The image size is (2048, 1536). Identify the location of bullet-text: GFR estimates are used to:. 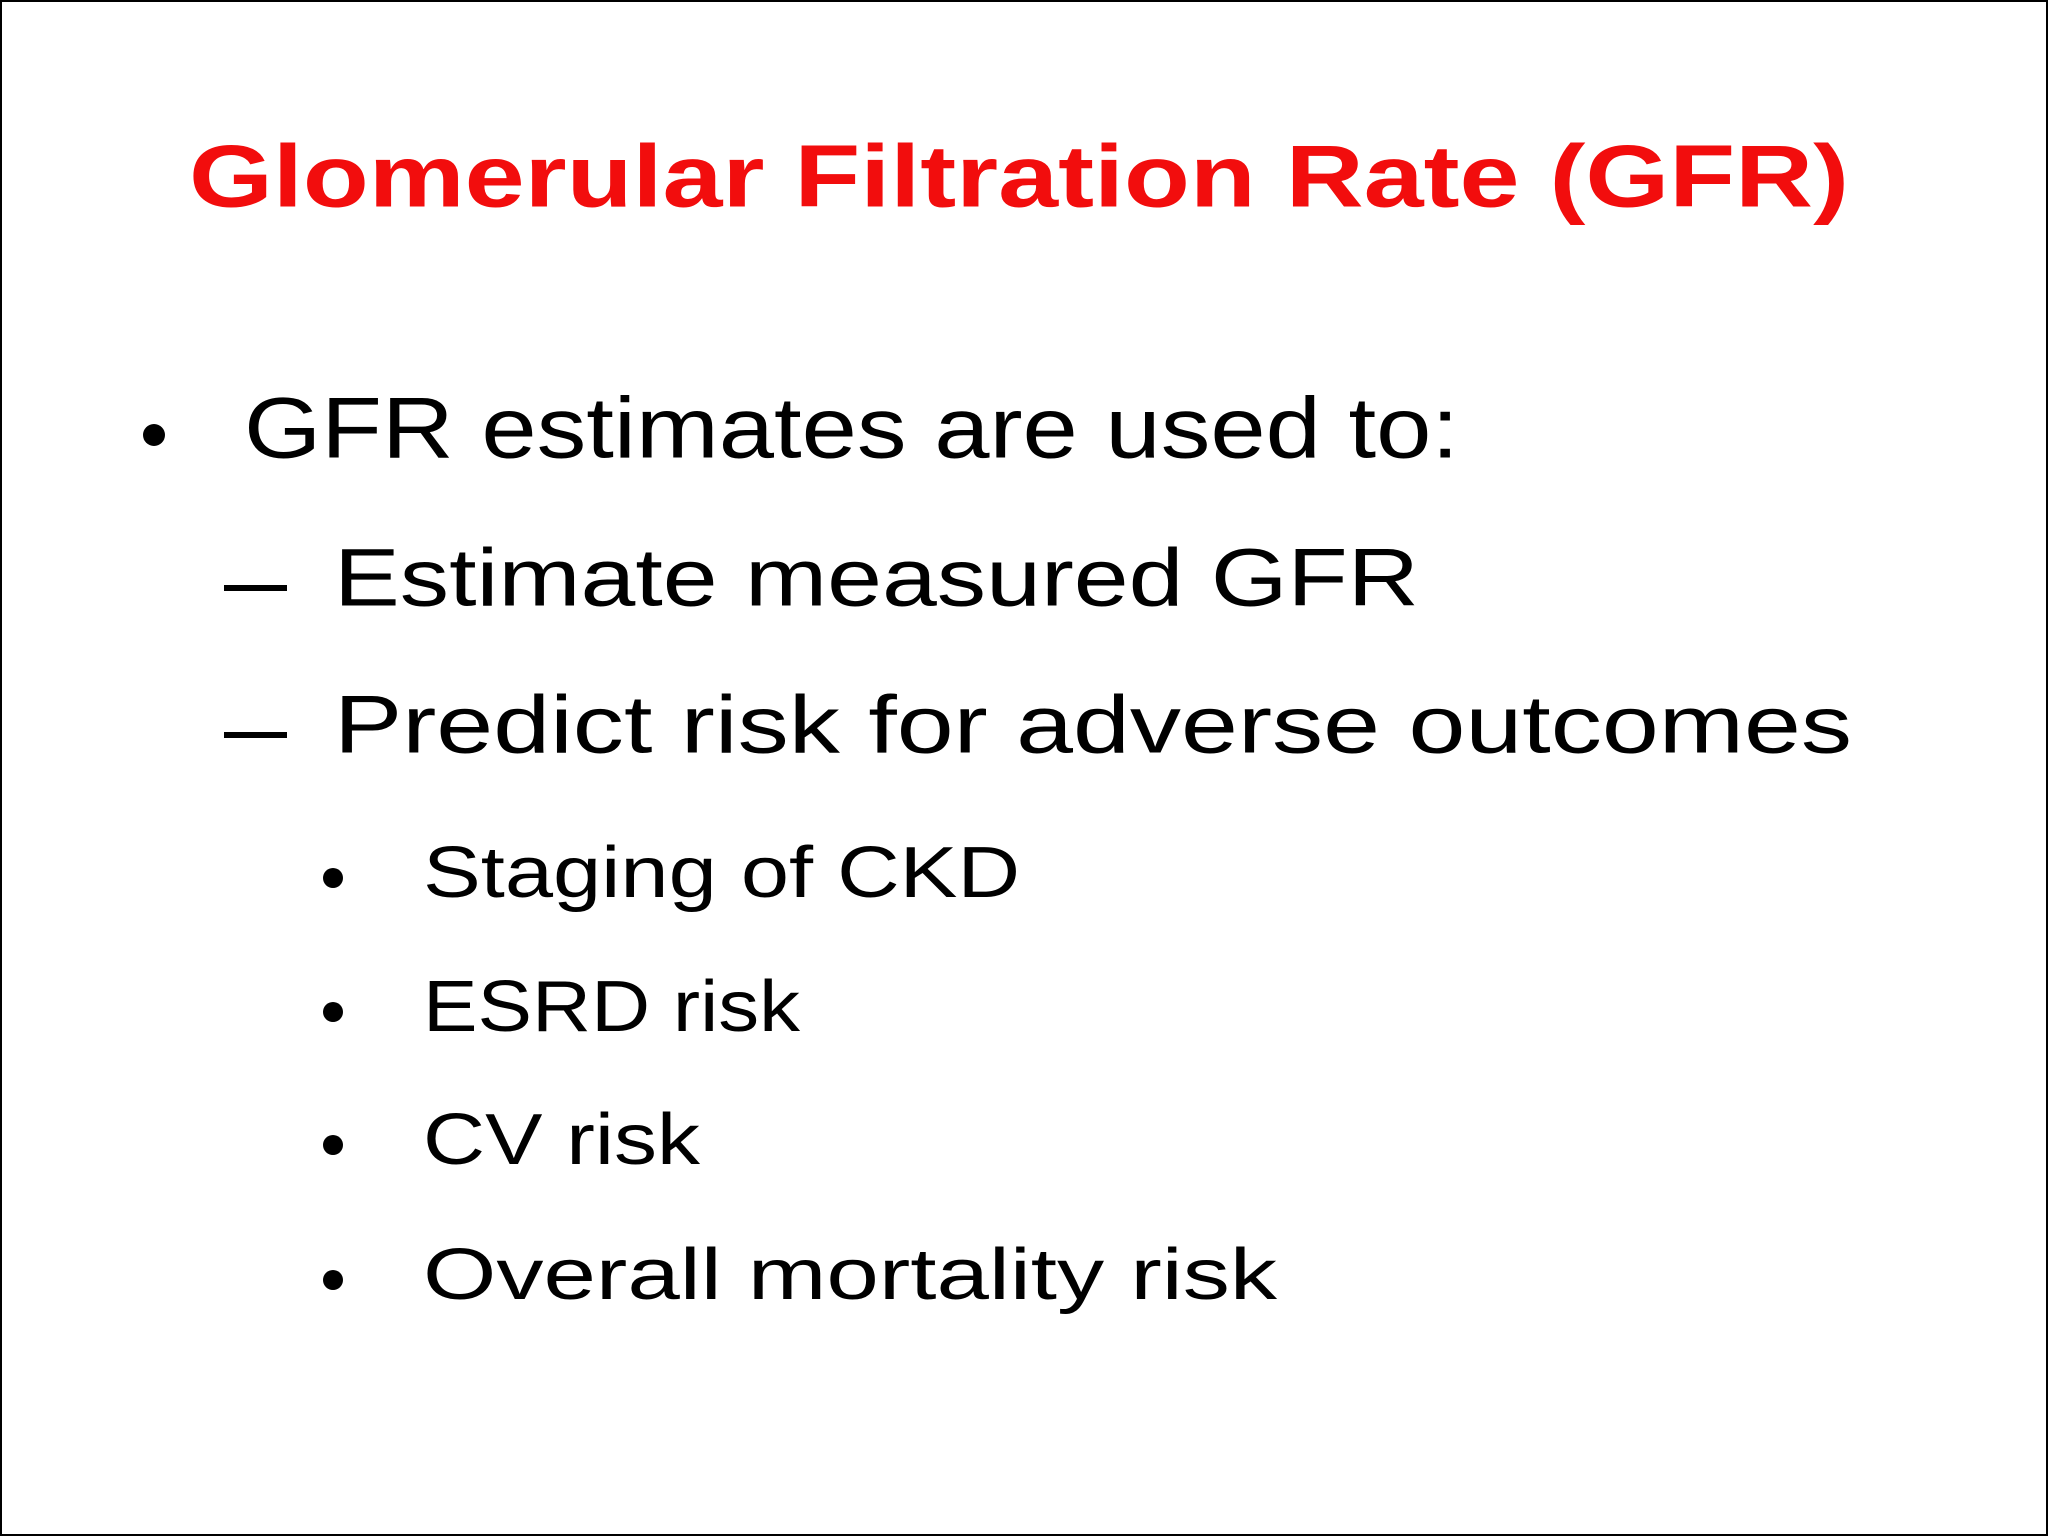
(851, 429).